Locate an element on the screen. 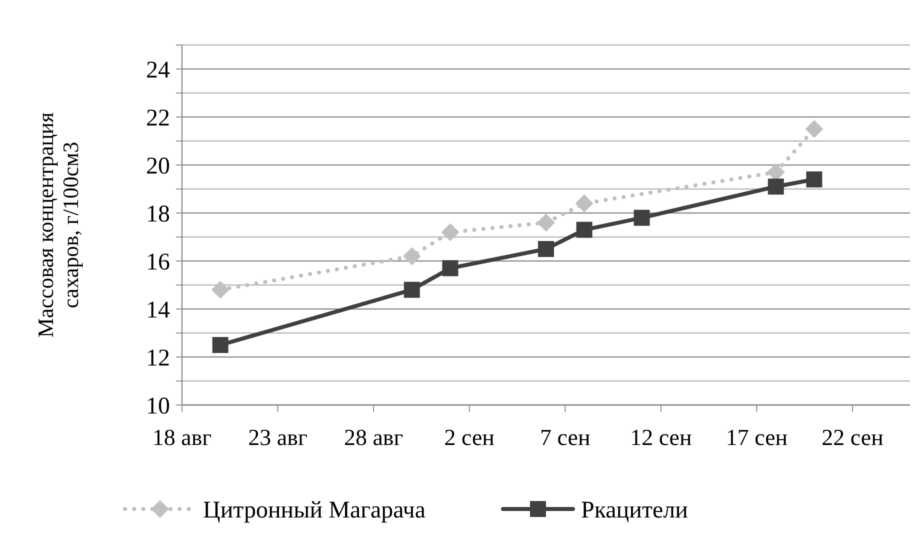 Image resolution: width=921 pixels, height=536 pixels. y-tick-label: 14 is located at coordinates (158, 310).